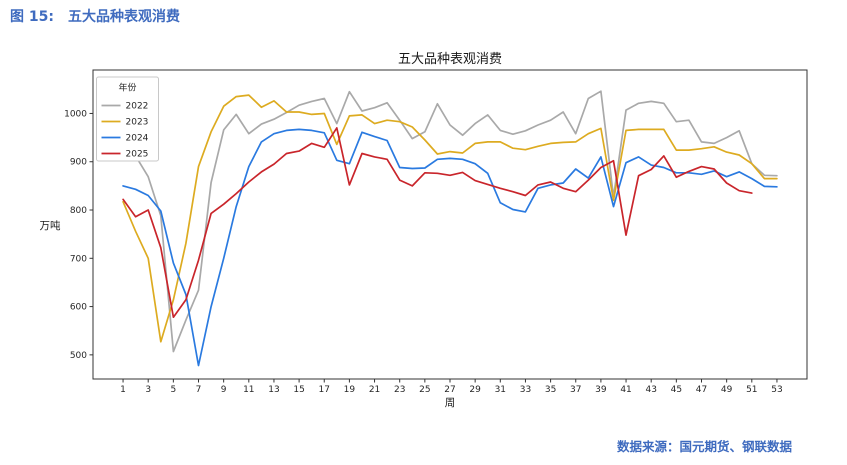  I want to click on y-tick-label: 1000, so click(75, 114).